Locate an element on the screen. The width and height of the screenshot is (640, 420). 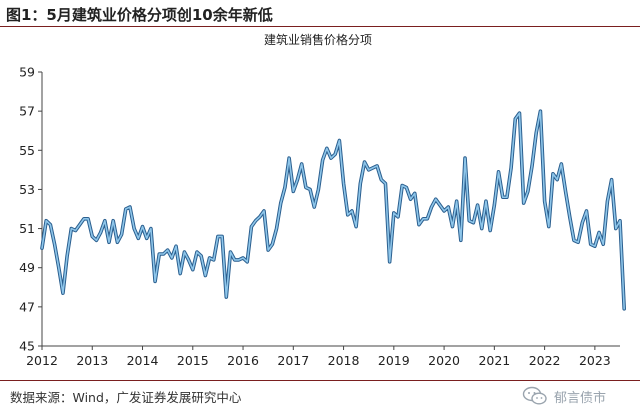
x-tick-label: 2023 is located at coordinates (595, 360).